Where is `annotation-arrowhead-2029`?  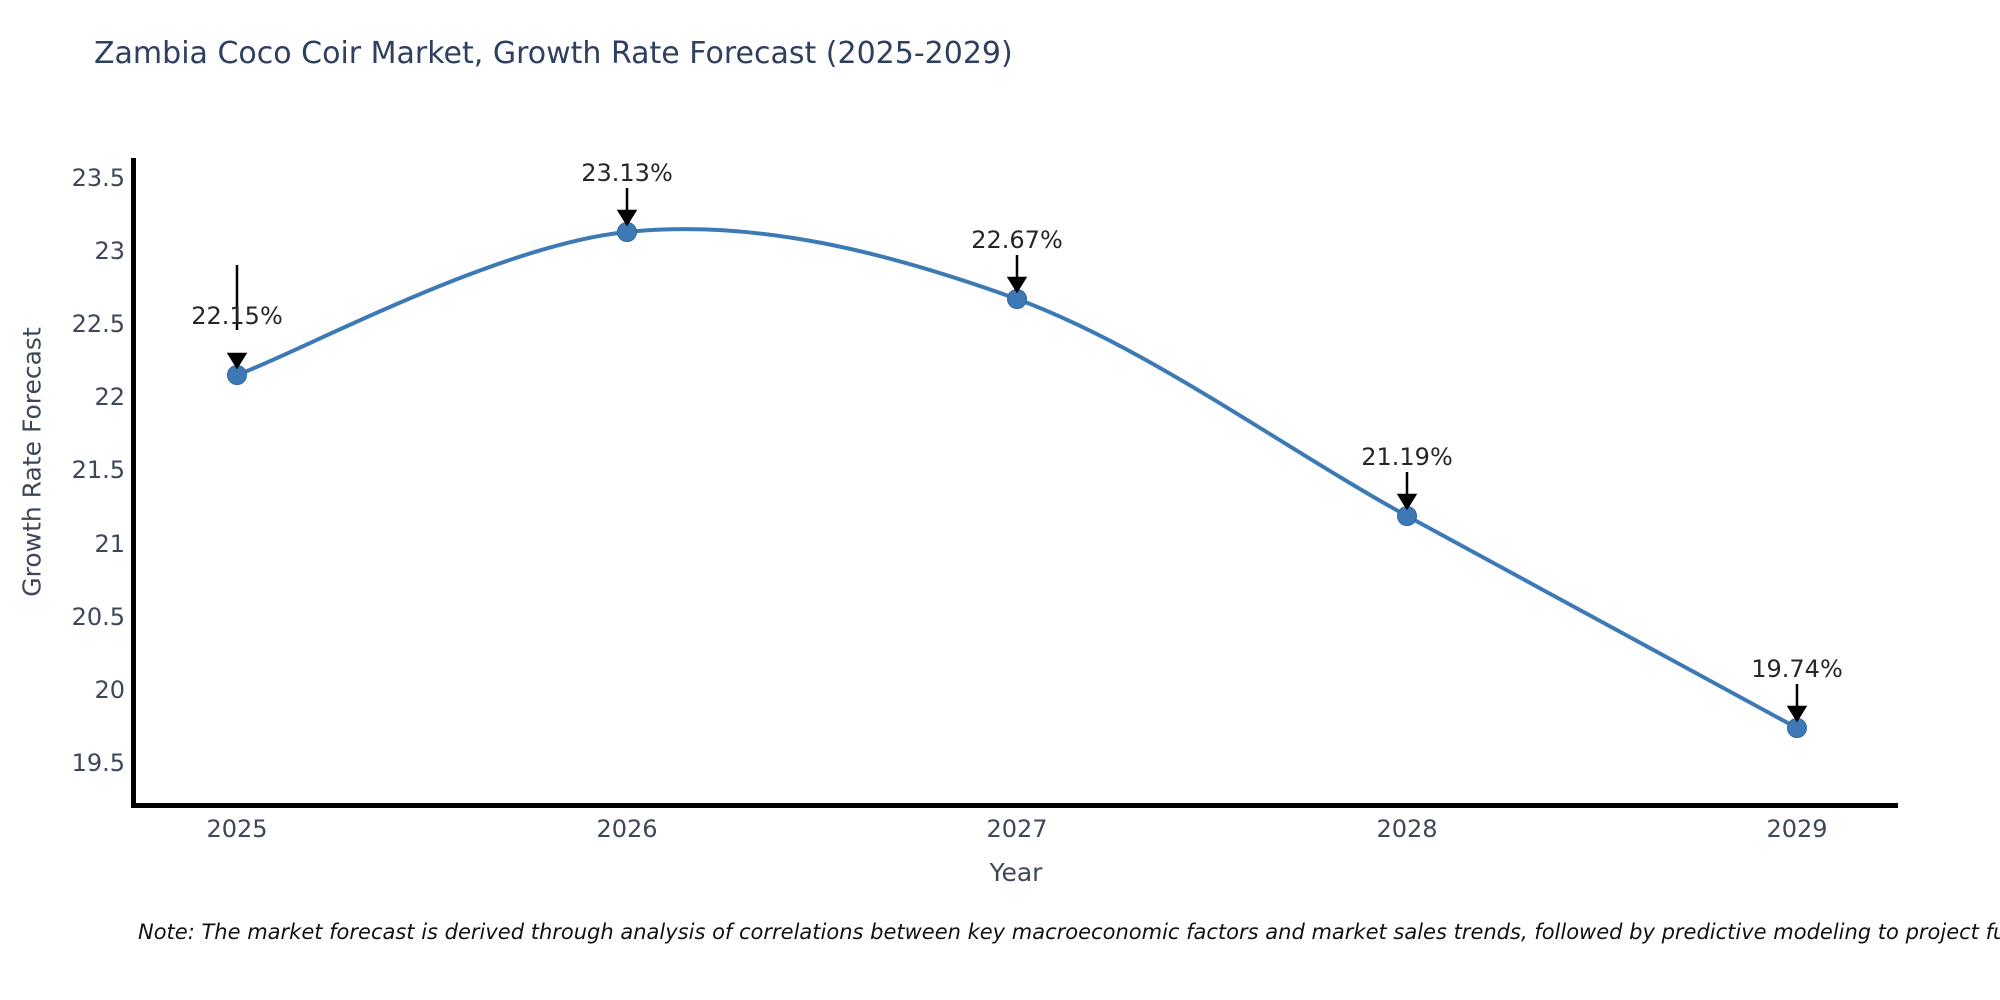 annotation-arrowhead-2029 is located at coordinates (1797, 714).